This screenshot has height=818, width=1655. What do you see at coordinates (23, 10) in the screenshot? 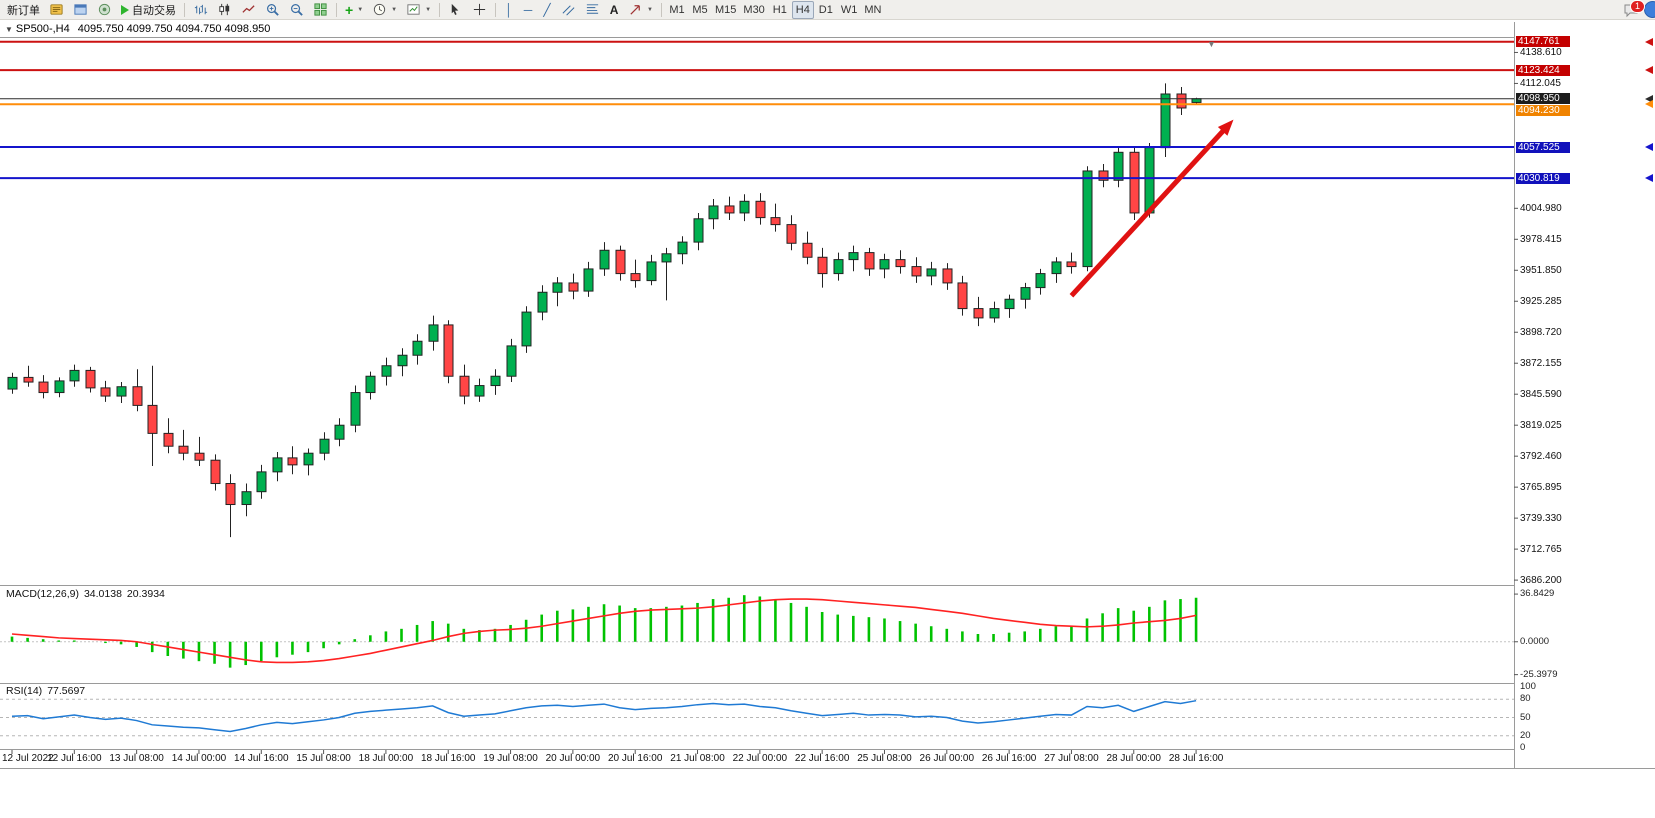
I see `new-order-button: 新订单` at bounding box center [23, 10].